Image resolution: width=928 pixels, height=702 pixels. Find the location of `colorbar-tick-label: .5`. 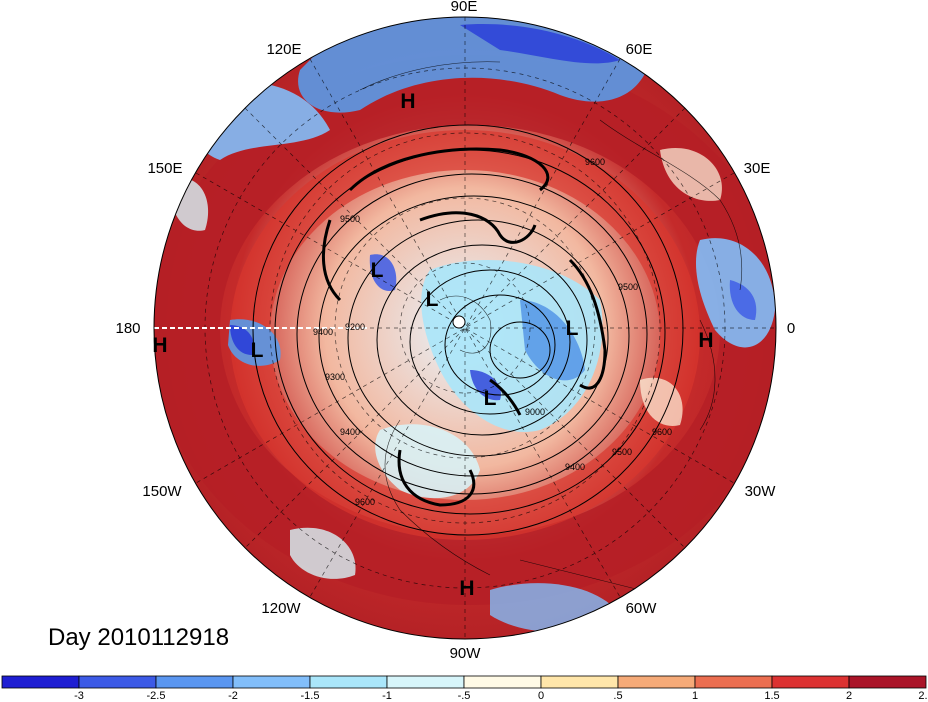

colorbar-tick-label: .5 is located at coordinates (617, 696).